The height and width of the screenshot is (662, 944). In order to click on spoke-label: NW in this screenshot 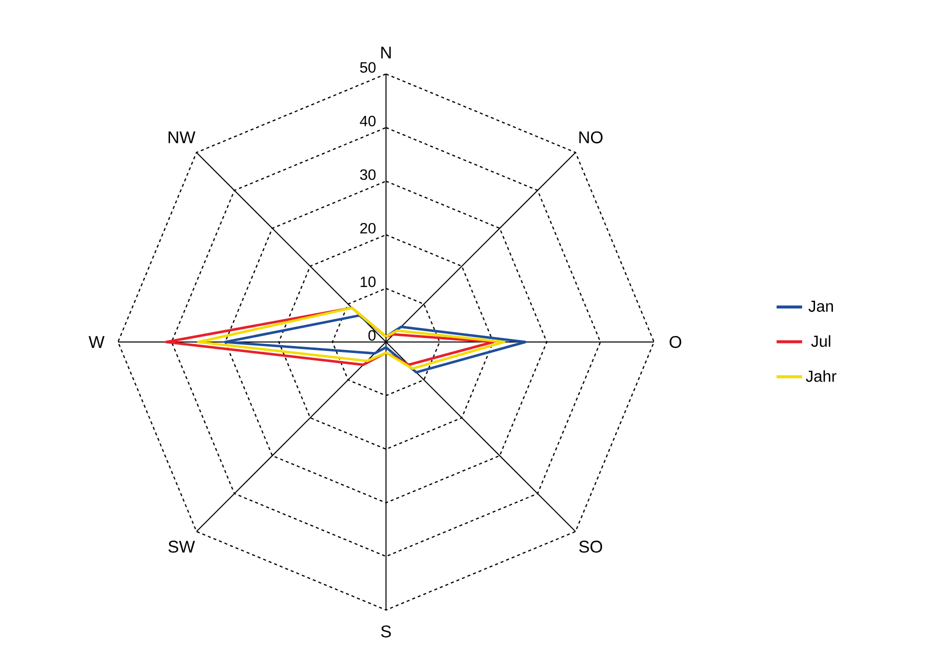, I will do `click(182, 138)`.